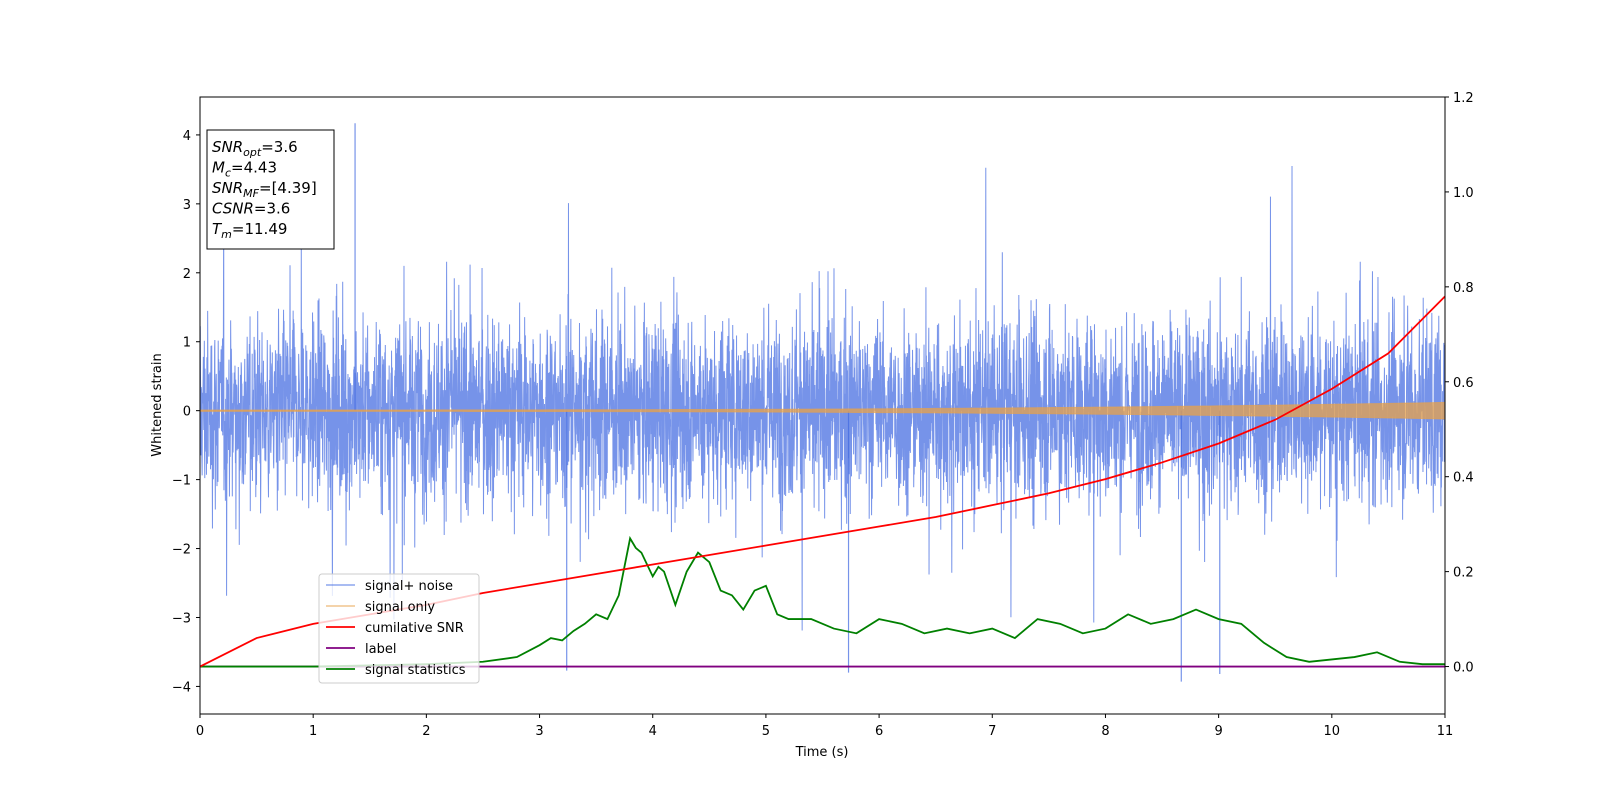 This screenshot has width=1600, height=804. Describe the element at coordinates (409, 586) in the screenshot. I see `legend-label: signal+ noise` at that location.